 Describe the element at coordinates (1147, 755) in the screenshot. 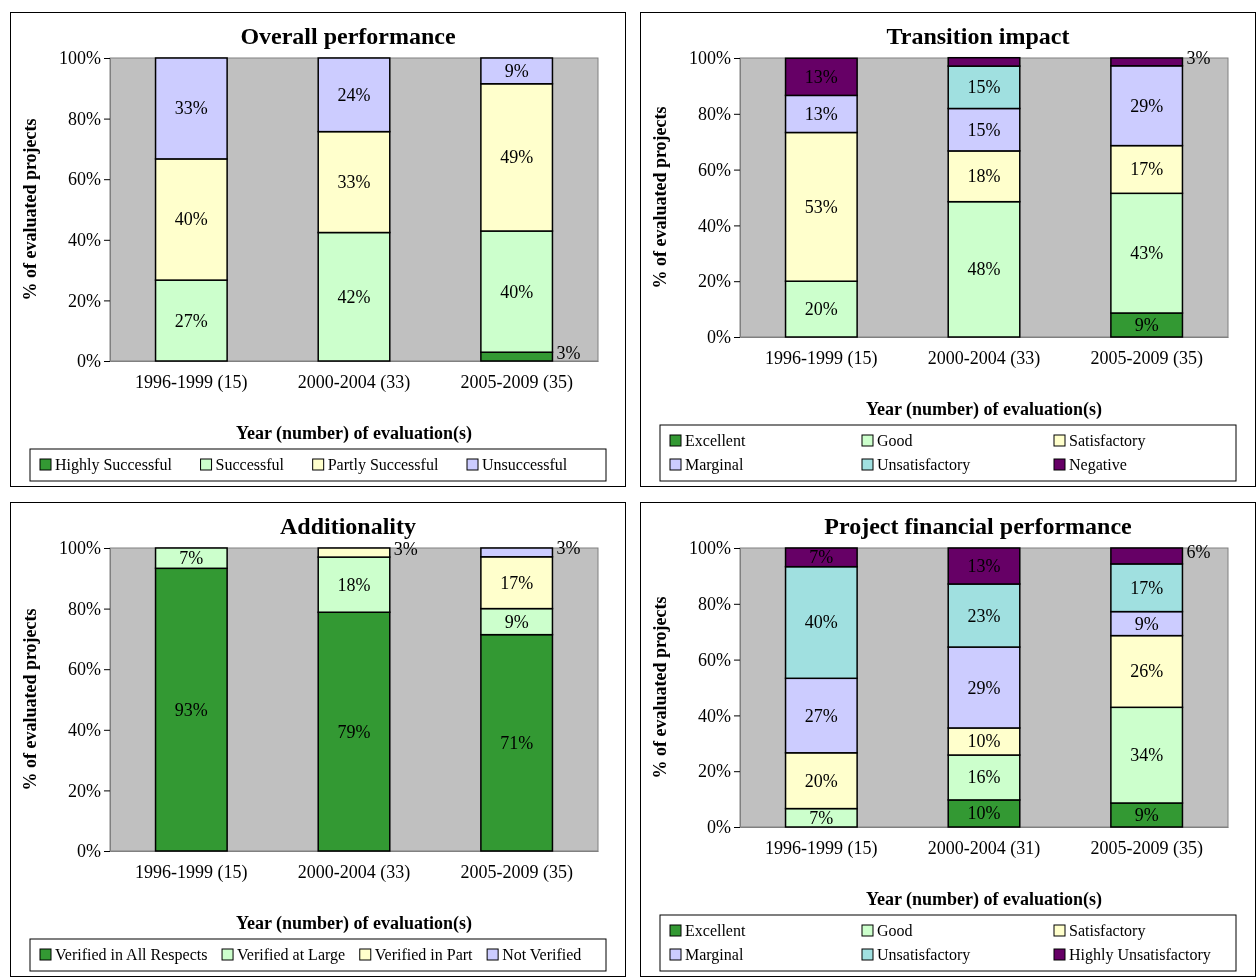

I see `data-label: 34%` at that location.